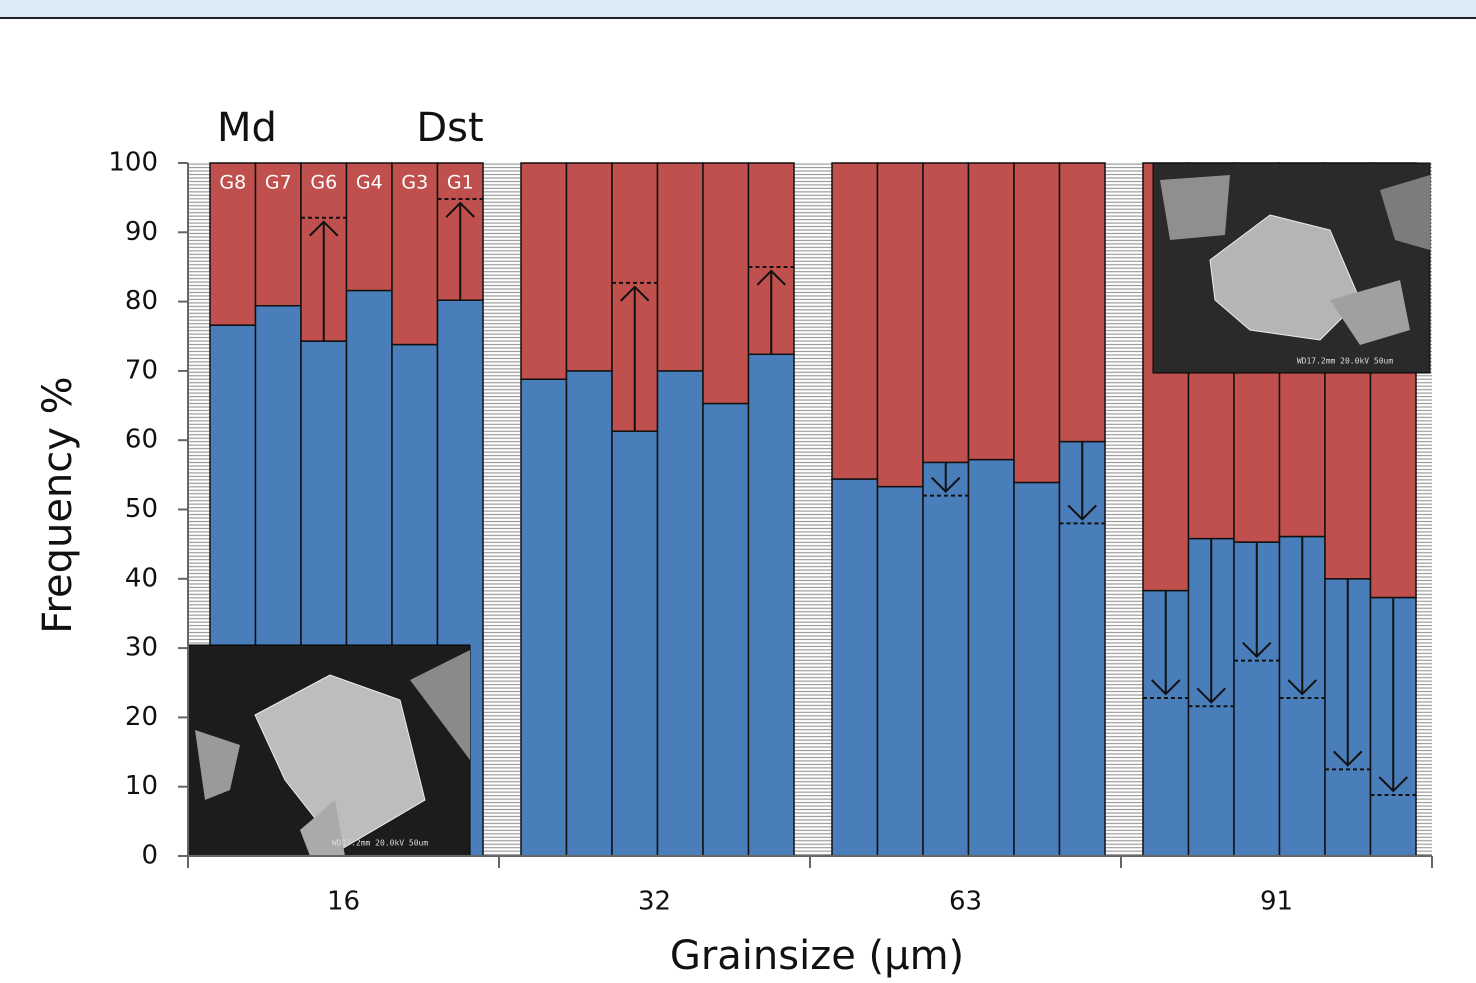  Describe the element at coordinates (141, 232) in the screenshot. I see `y-tick-label: 90` at that location.